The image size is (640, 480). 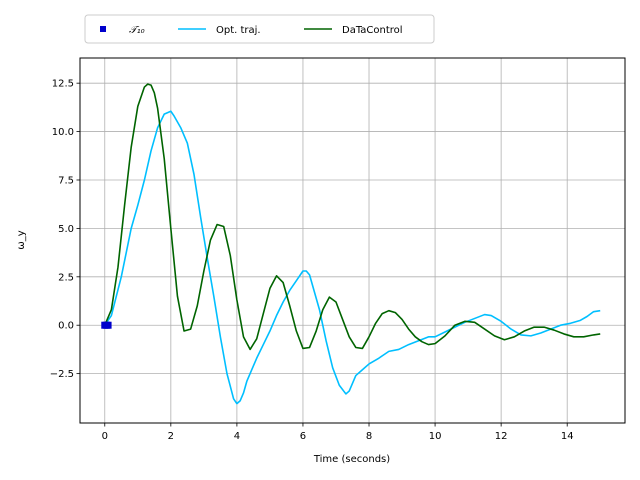 I want to click on y-tick-label: −2.5, so click(x=62, y=374).